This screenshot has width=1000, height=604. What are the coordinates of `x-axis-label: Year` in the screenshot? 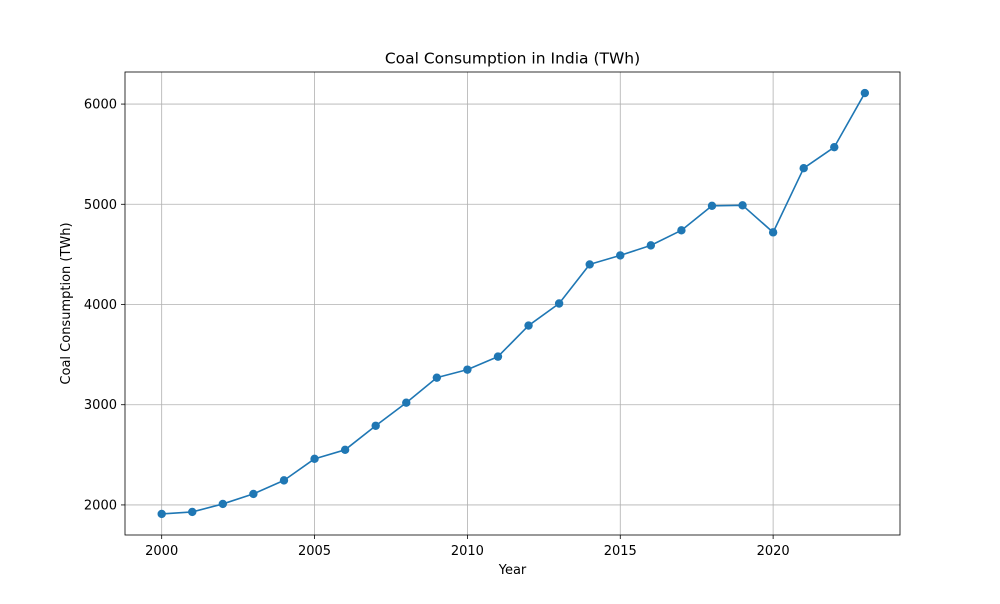 It's located at (512, 570).